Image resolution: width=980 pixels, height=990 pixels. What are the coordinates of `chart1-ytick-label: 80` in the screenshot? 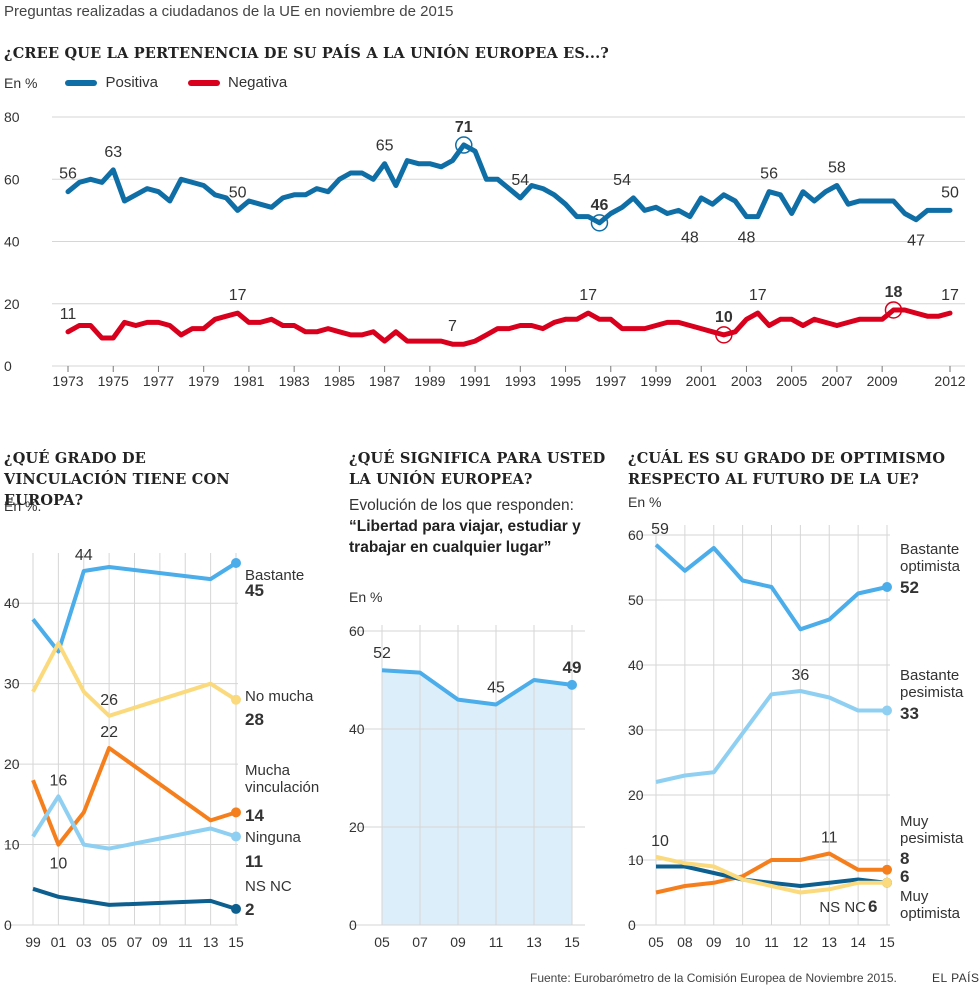 It's located at (12, 117).